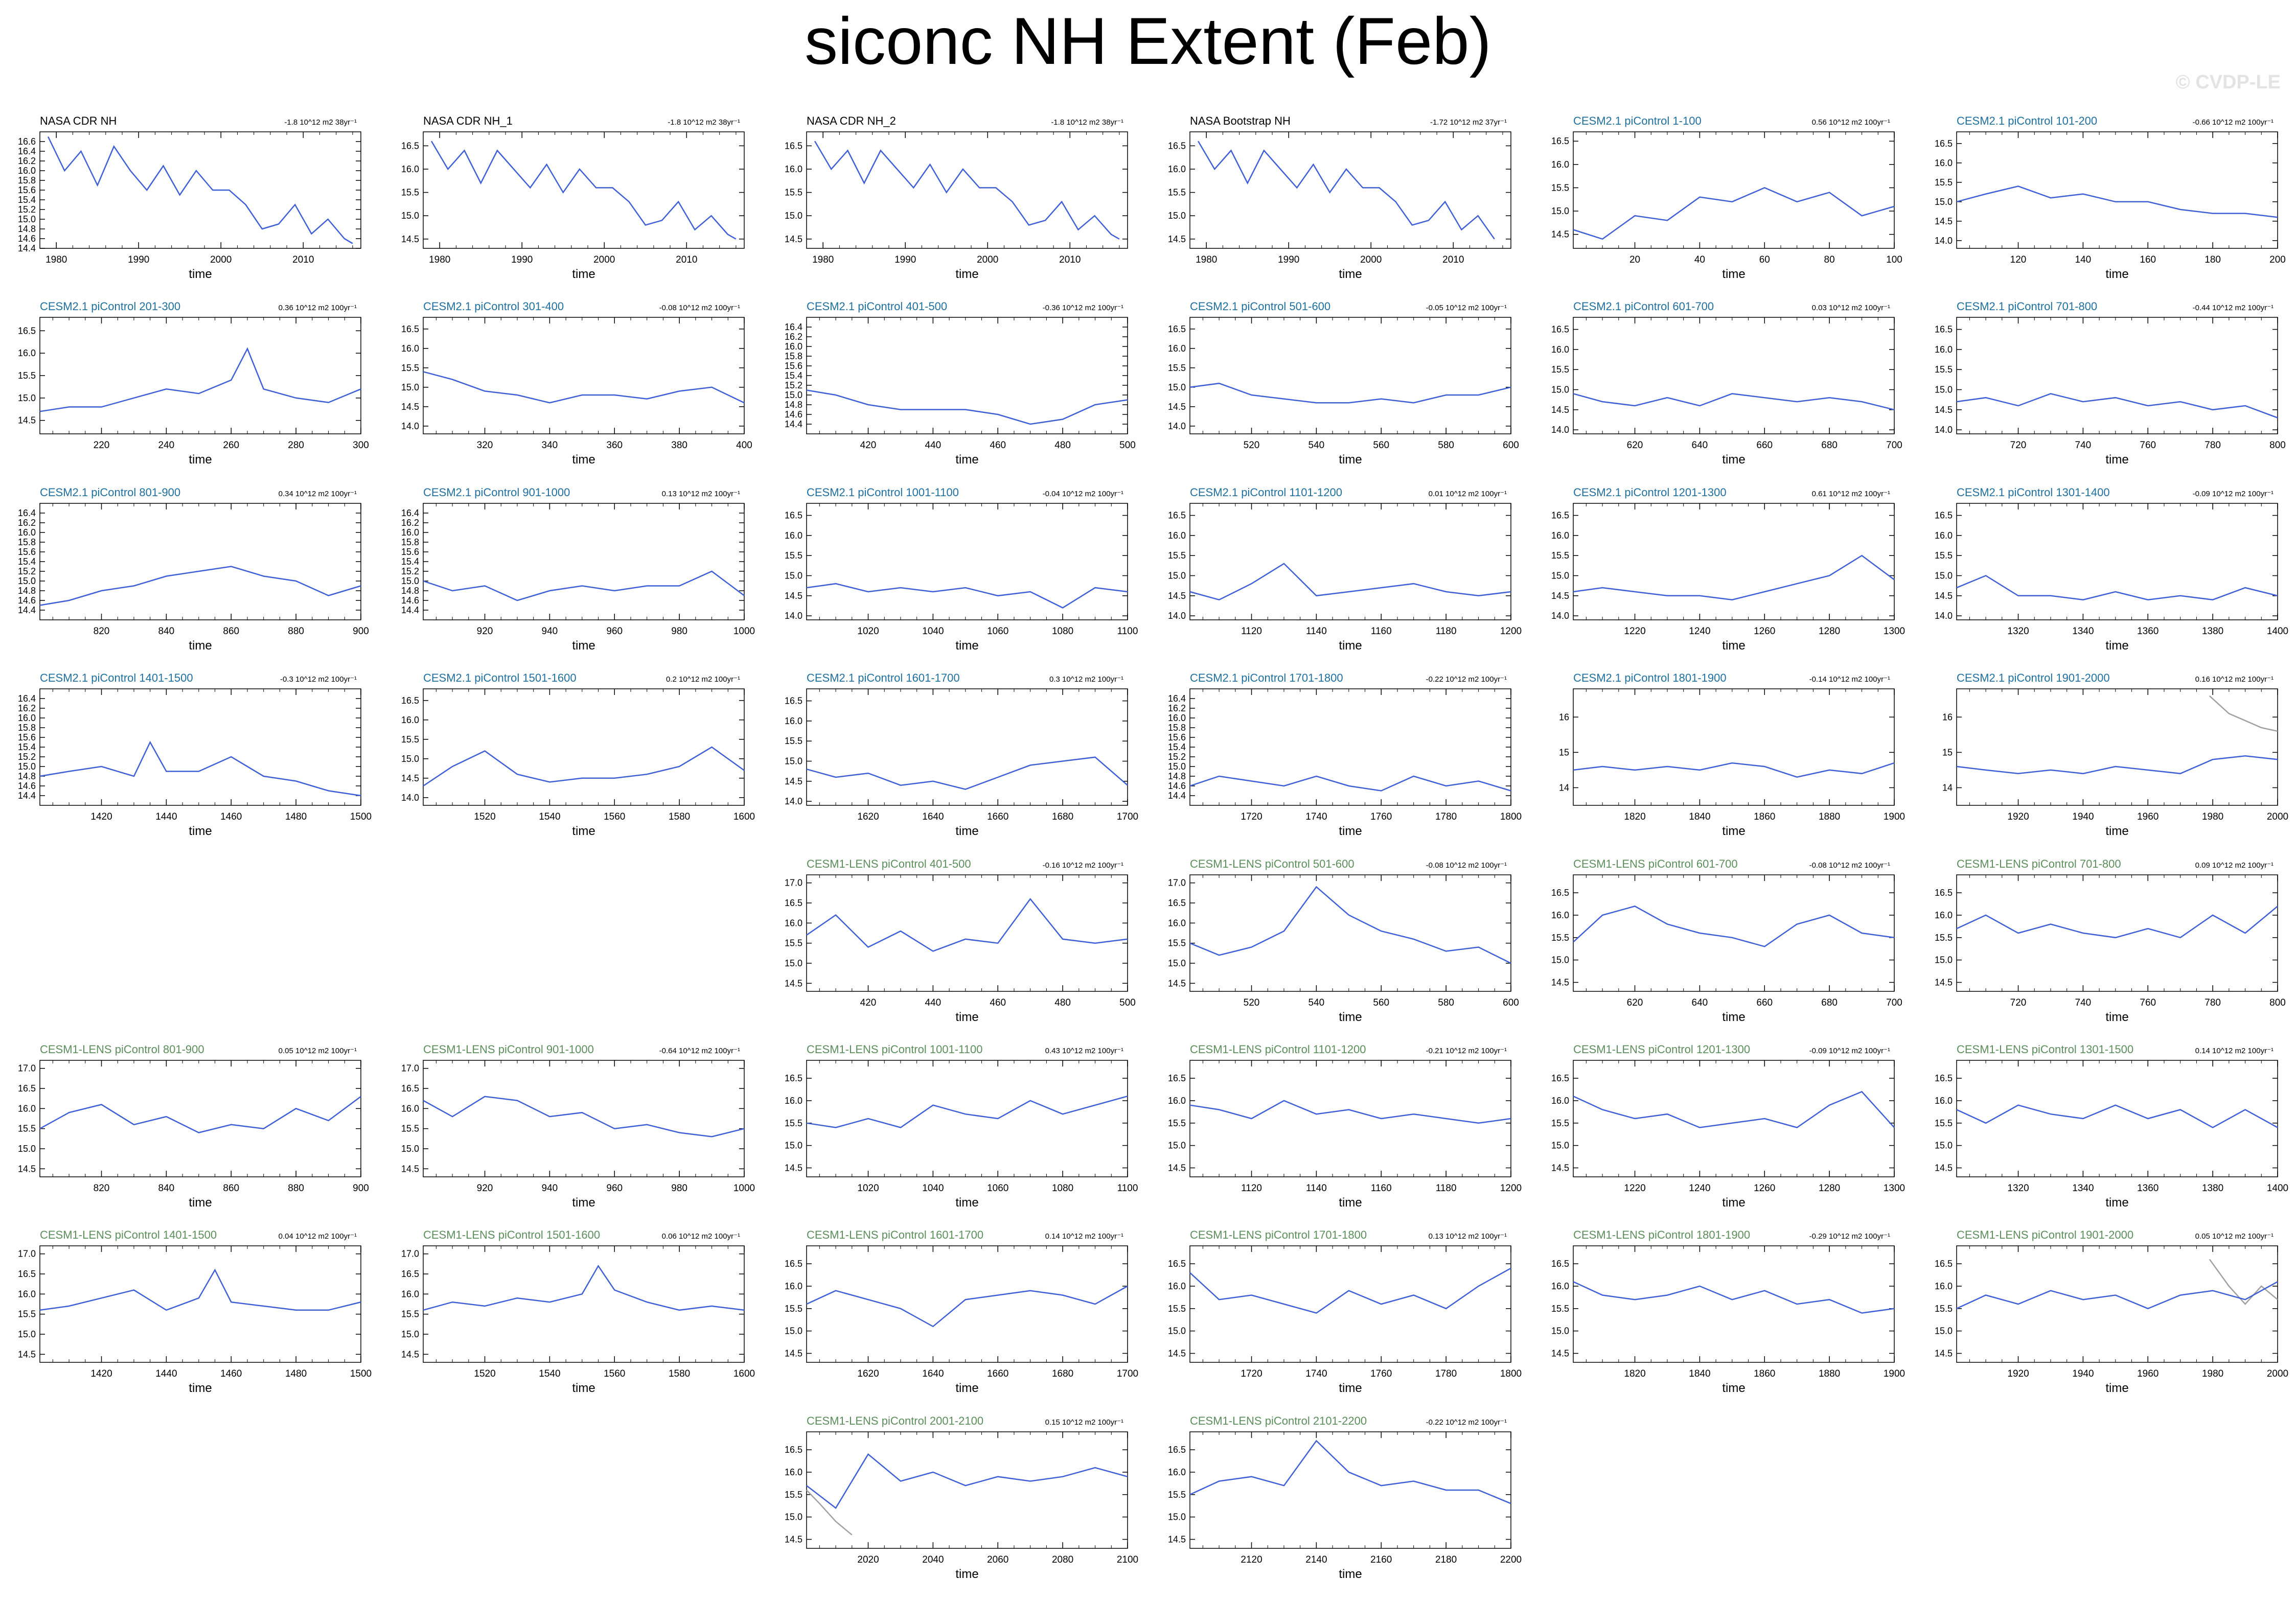 The width and height of the screenshot is (2296, 1602). Describe the element at coordinates (27, 728) in the screenshot. I see `y-tick-label: 15.8` at that location.